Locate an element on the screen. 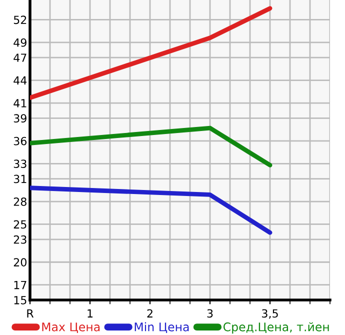 The image size is (345, 335). y-tick-label: 36 is located at coordinates (20, 141).